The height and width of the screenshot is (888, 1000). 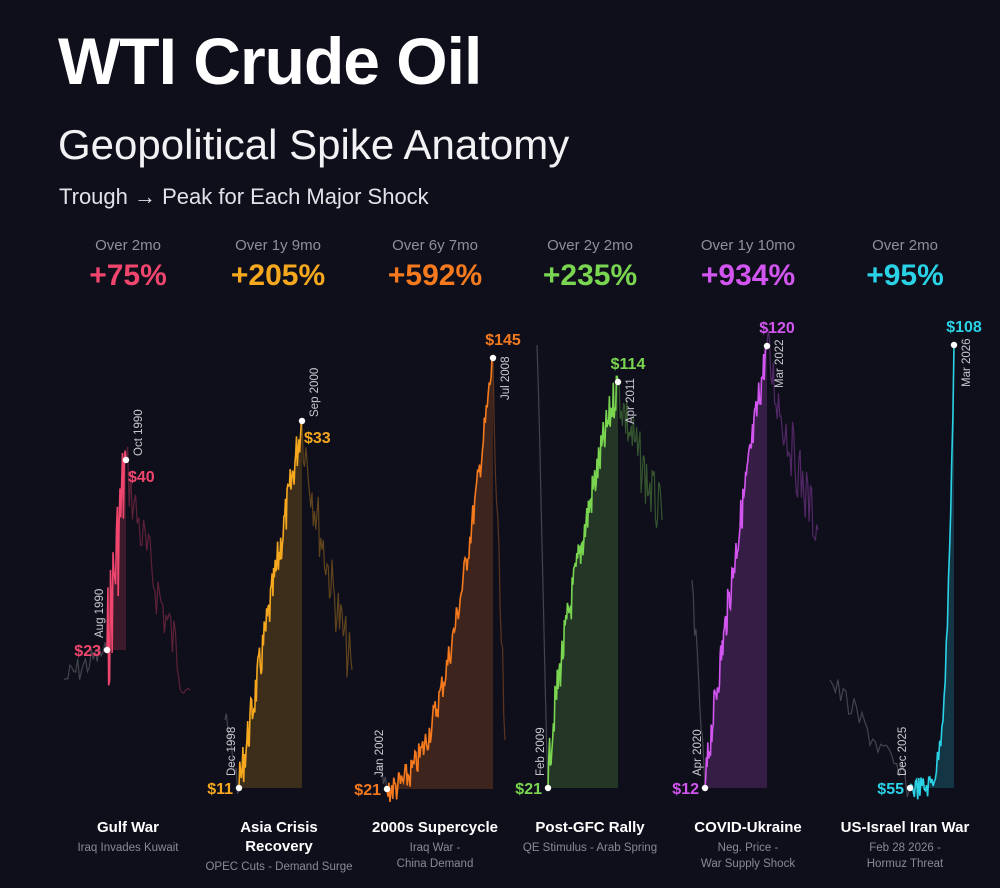 What do you see at coordinates (631, 401) in the screenshot?
I see `peak-date-label: Apr 2011` at bounding box center [631, 401].